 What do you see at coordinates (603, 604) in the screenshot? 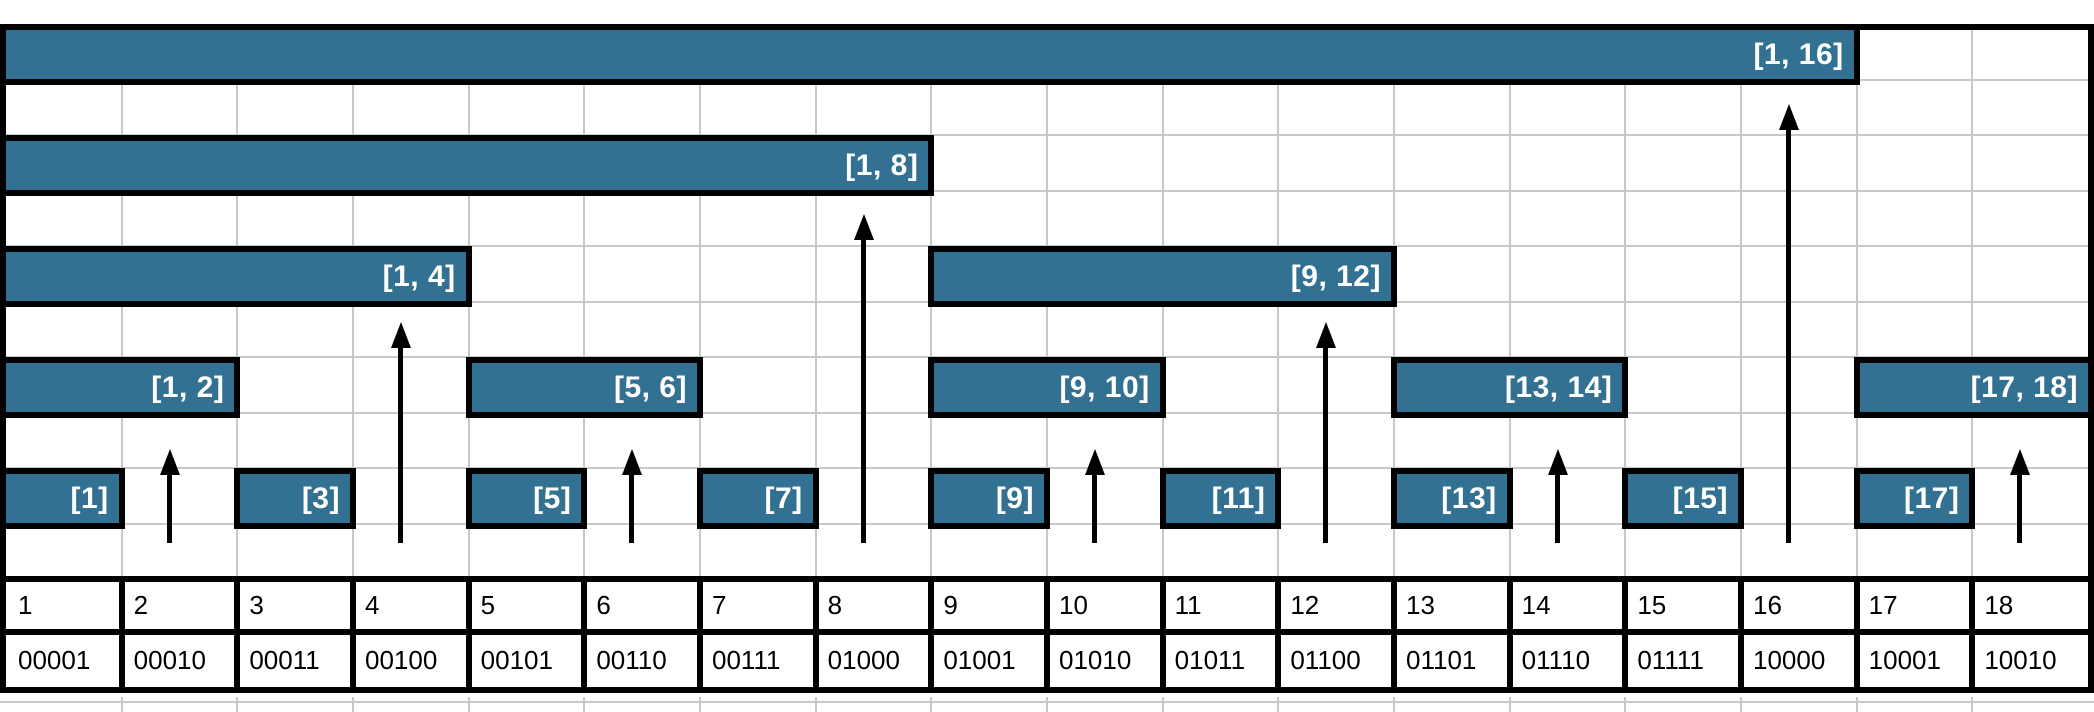
I see `index-cell-6: 6` at bounding box center [603, 604].